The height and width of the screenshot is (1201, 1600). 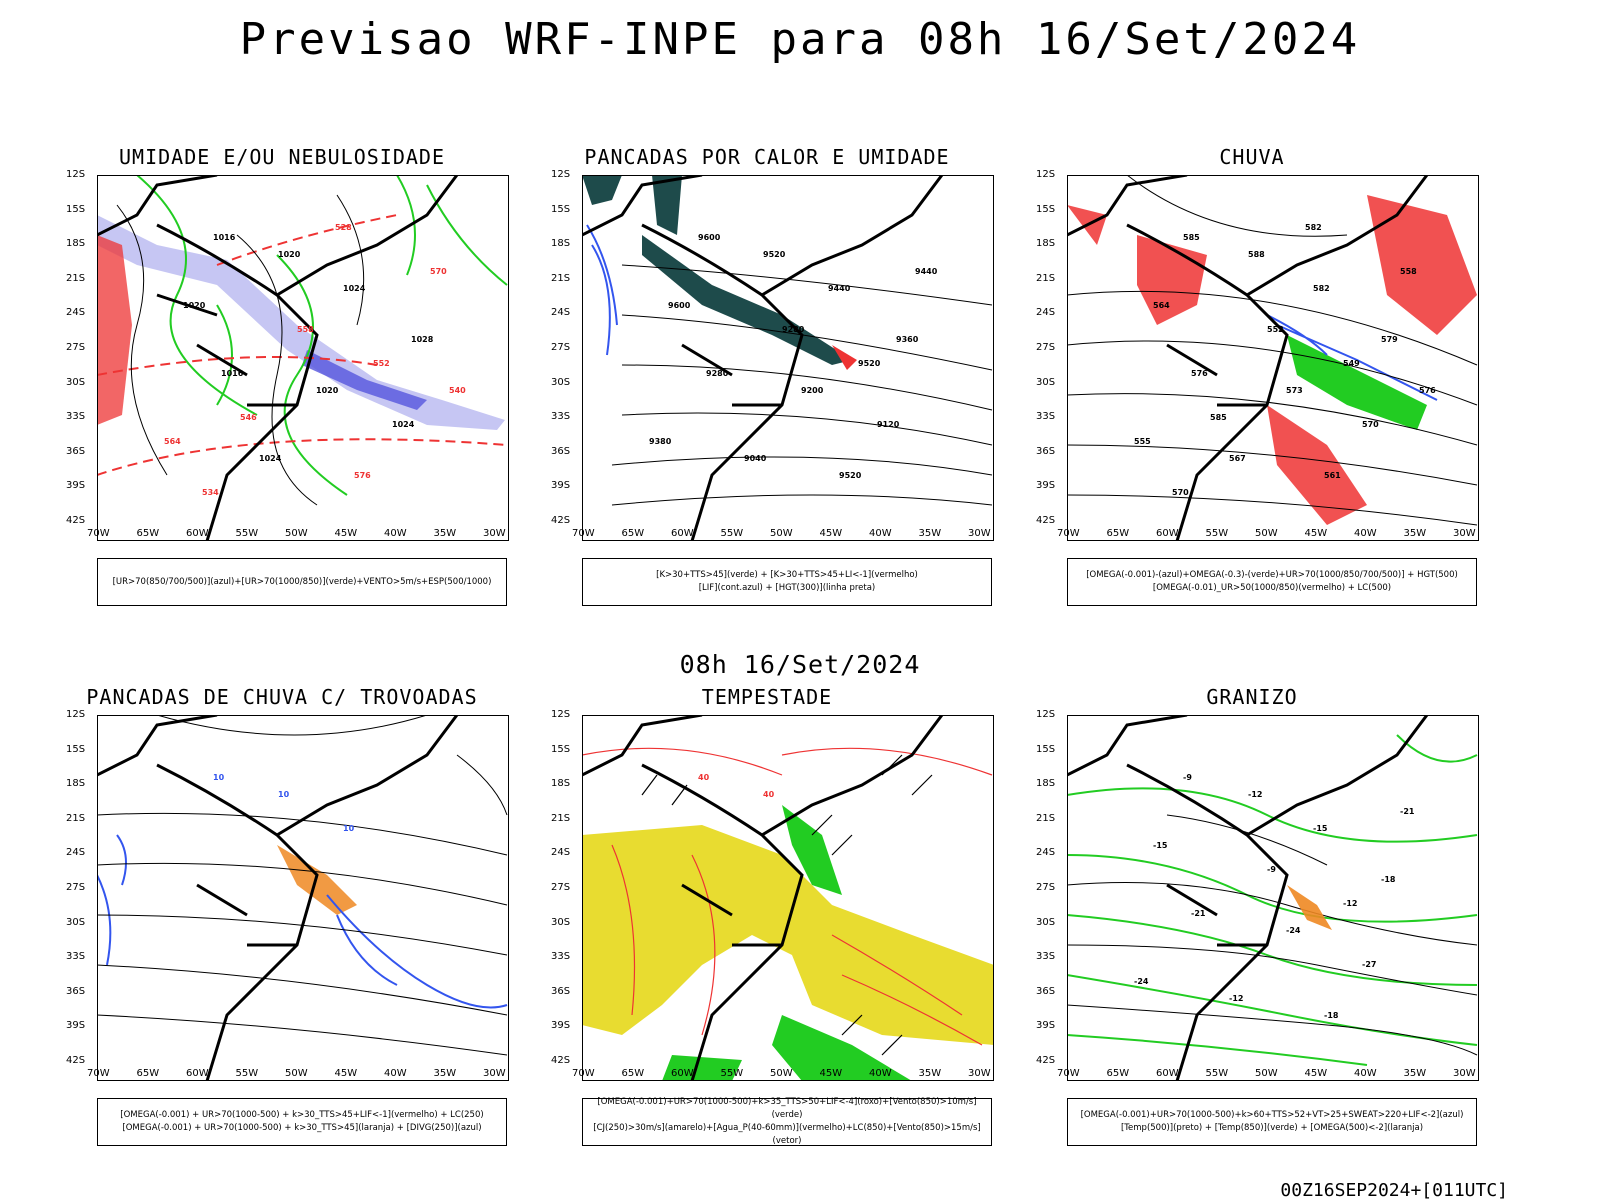 What do you see at coordinates (1464, 1073) in the screenshot?
I see `lon-tick-label: 30W` at bounding box center [1464, 1073].